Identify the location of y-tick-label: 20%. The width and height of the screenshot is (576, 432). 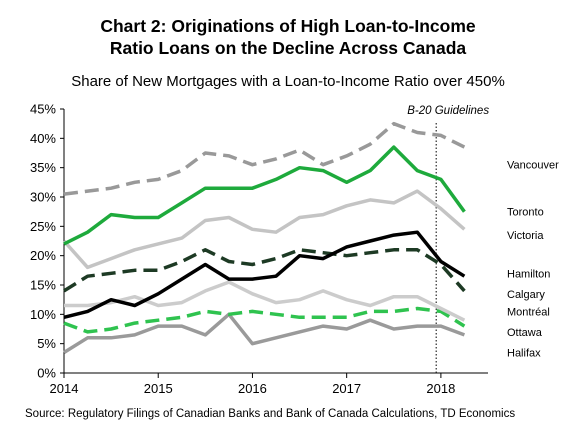
(43, 255).